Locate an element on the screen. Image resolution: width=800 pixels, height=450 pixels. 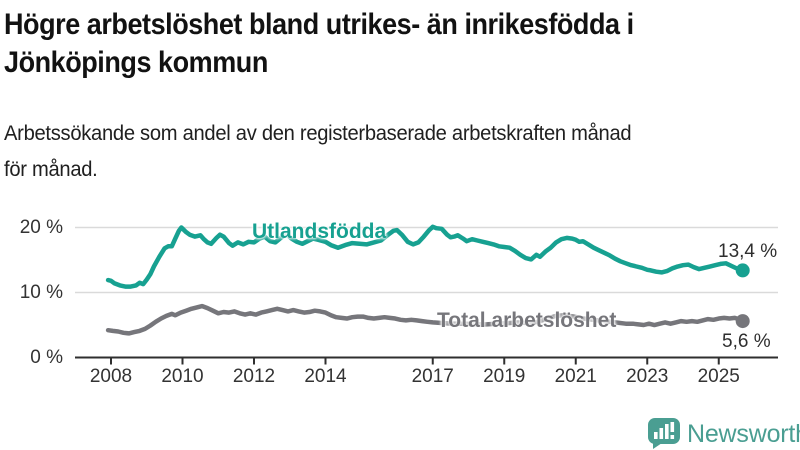
x-tick-label-2025: 2025 is located at coordinates (718, 376).